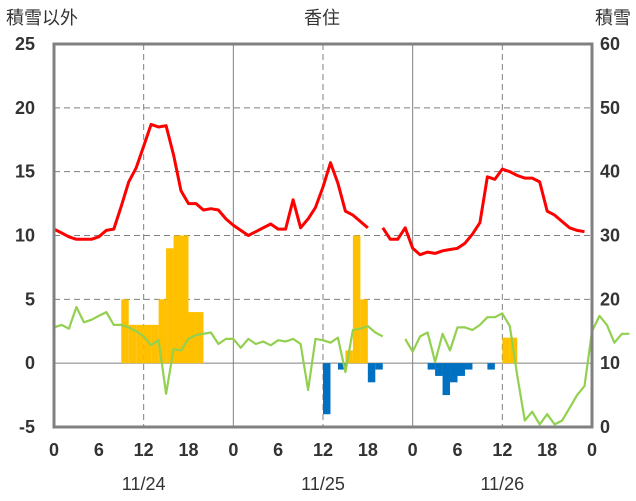 This screenshot has height=501, width=636. What do you see at coordinates (323, 467) in the screenshot?
I see `x-axis: 0 6 12 18 0 6 12 18 0 6 12 18 0 11/24 11/25 11/26` at bounding box center [323, 467].